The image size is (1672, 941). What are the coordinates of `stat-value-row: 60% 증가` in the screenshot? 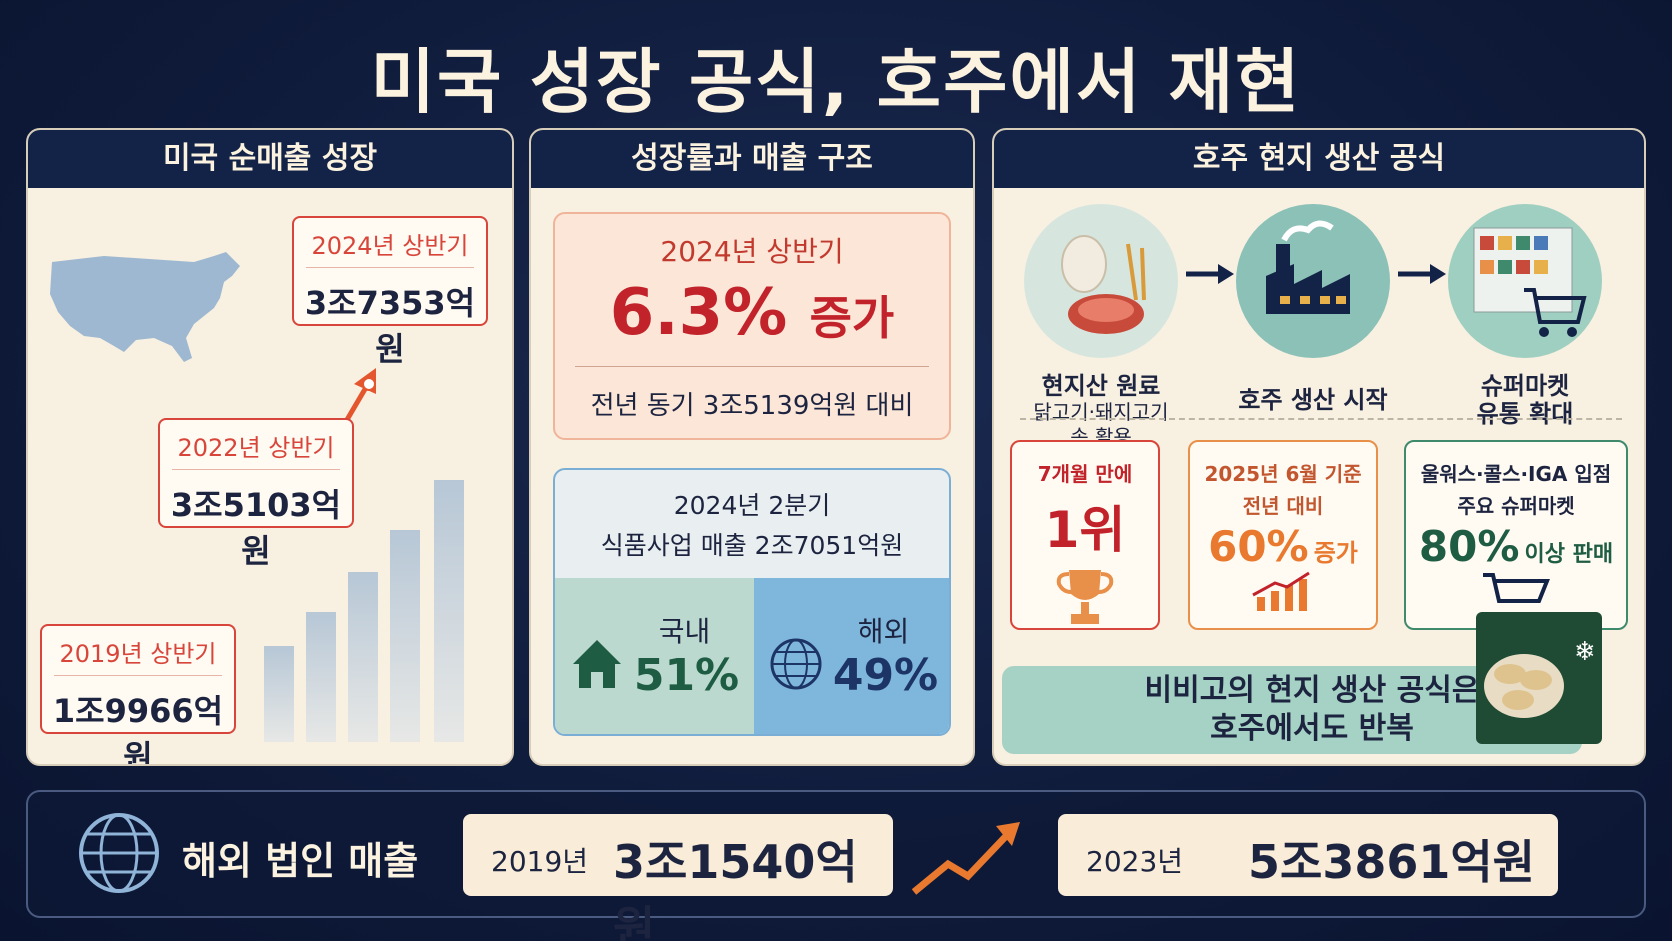 It's located at (1283, 546).